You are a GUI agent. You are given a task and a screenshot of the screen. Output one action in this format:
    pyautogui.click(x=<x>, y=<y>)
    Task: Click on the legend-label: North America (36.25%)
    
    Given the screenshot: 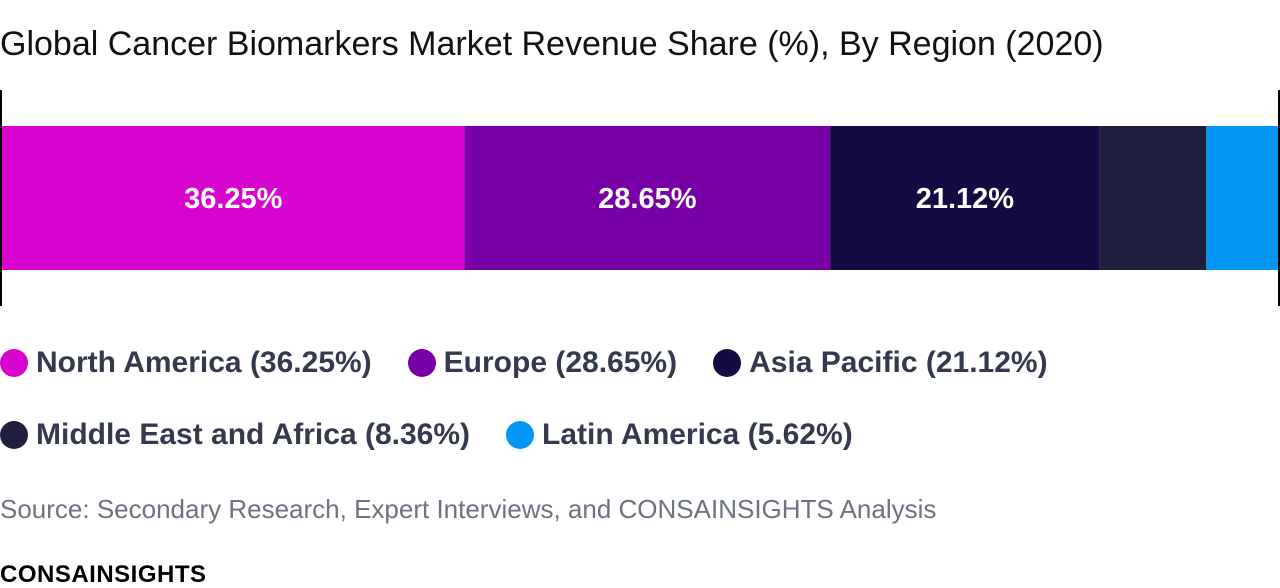 What is the action you would take?
    pyautogui.click(x=204, y=362)
    